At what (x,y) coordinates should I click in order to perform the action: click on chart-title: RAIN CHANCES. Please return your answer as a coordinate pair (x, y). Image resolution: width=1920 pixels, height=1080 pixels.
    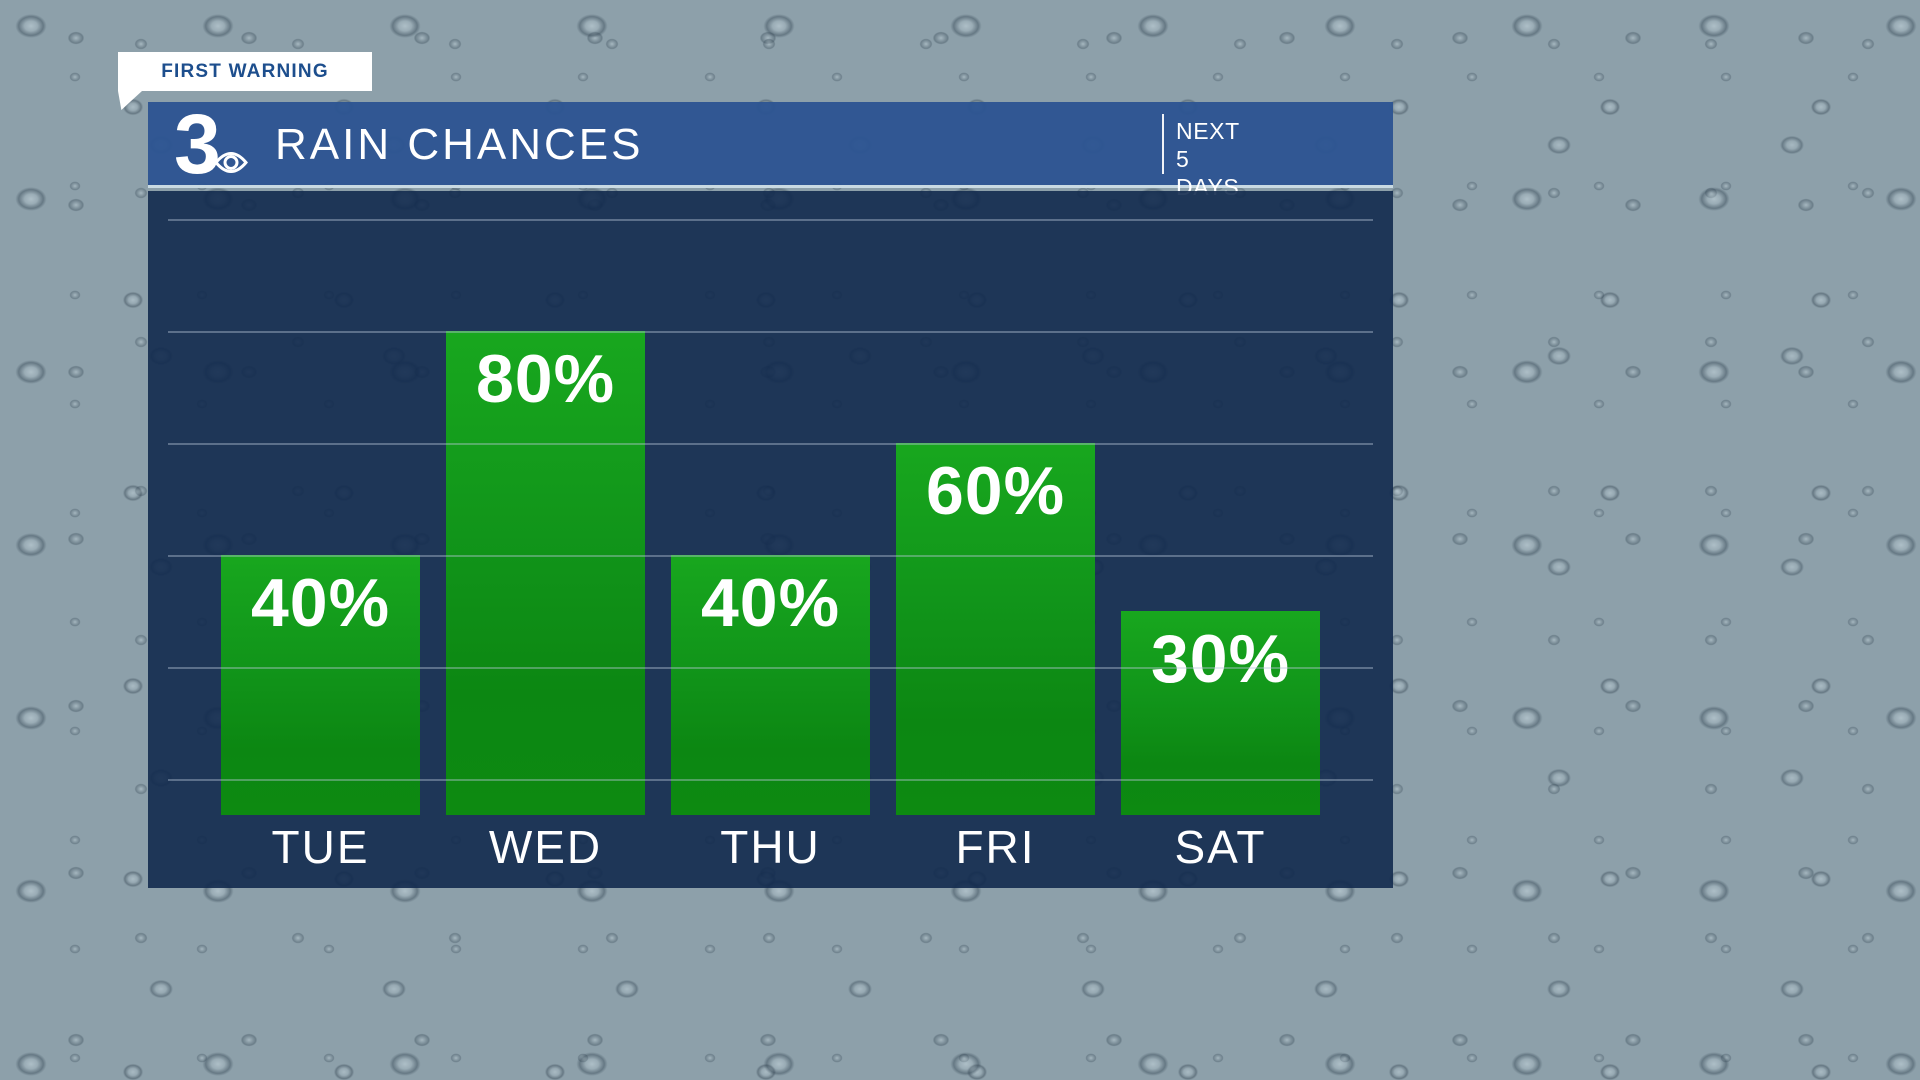
    Looking at the image, I should click on (459, 144).